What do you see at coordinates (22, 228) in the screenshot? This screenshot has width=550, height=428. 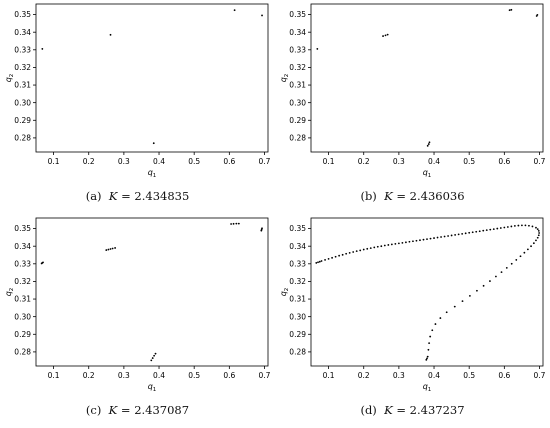 I see `y-tick-label: 0.35` at bounding box center [22, 228].